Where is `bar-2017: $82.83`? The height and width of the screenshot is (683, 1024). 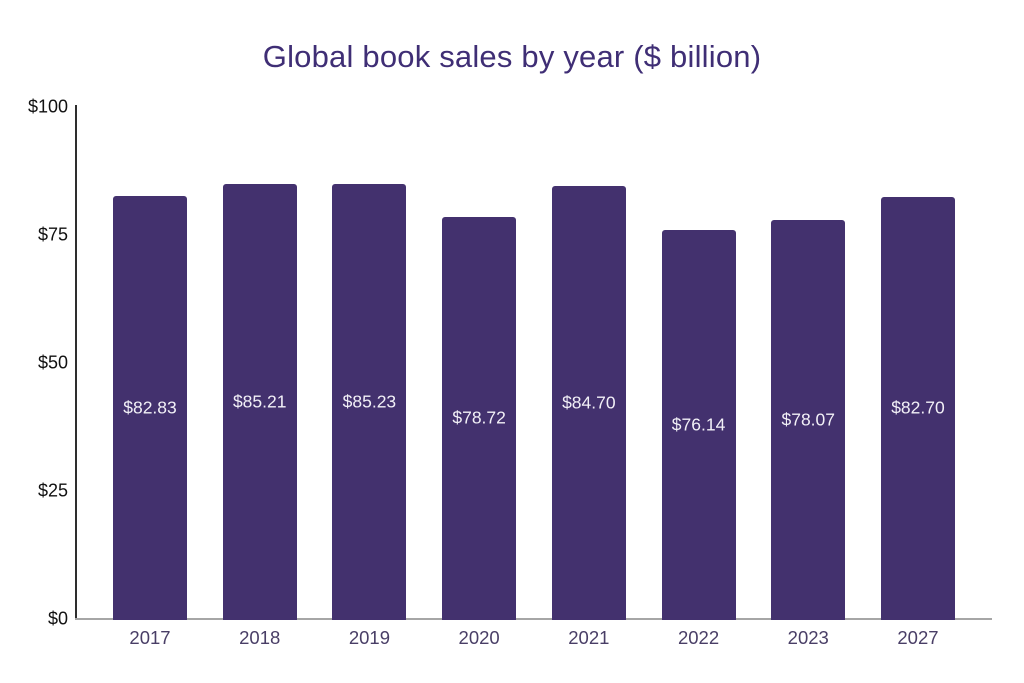
bar-2017: $82.83 is located at coordinates (150, 407).